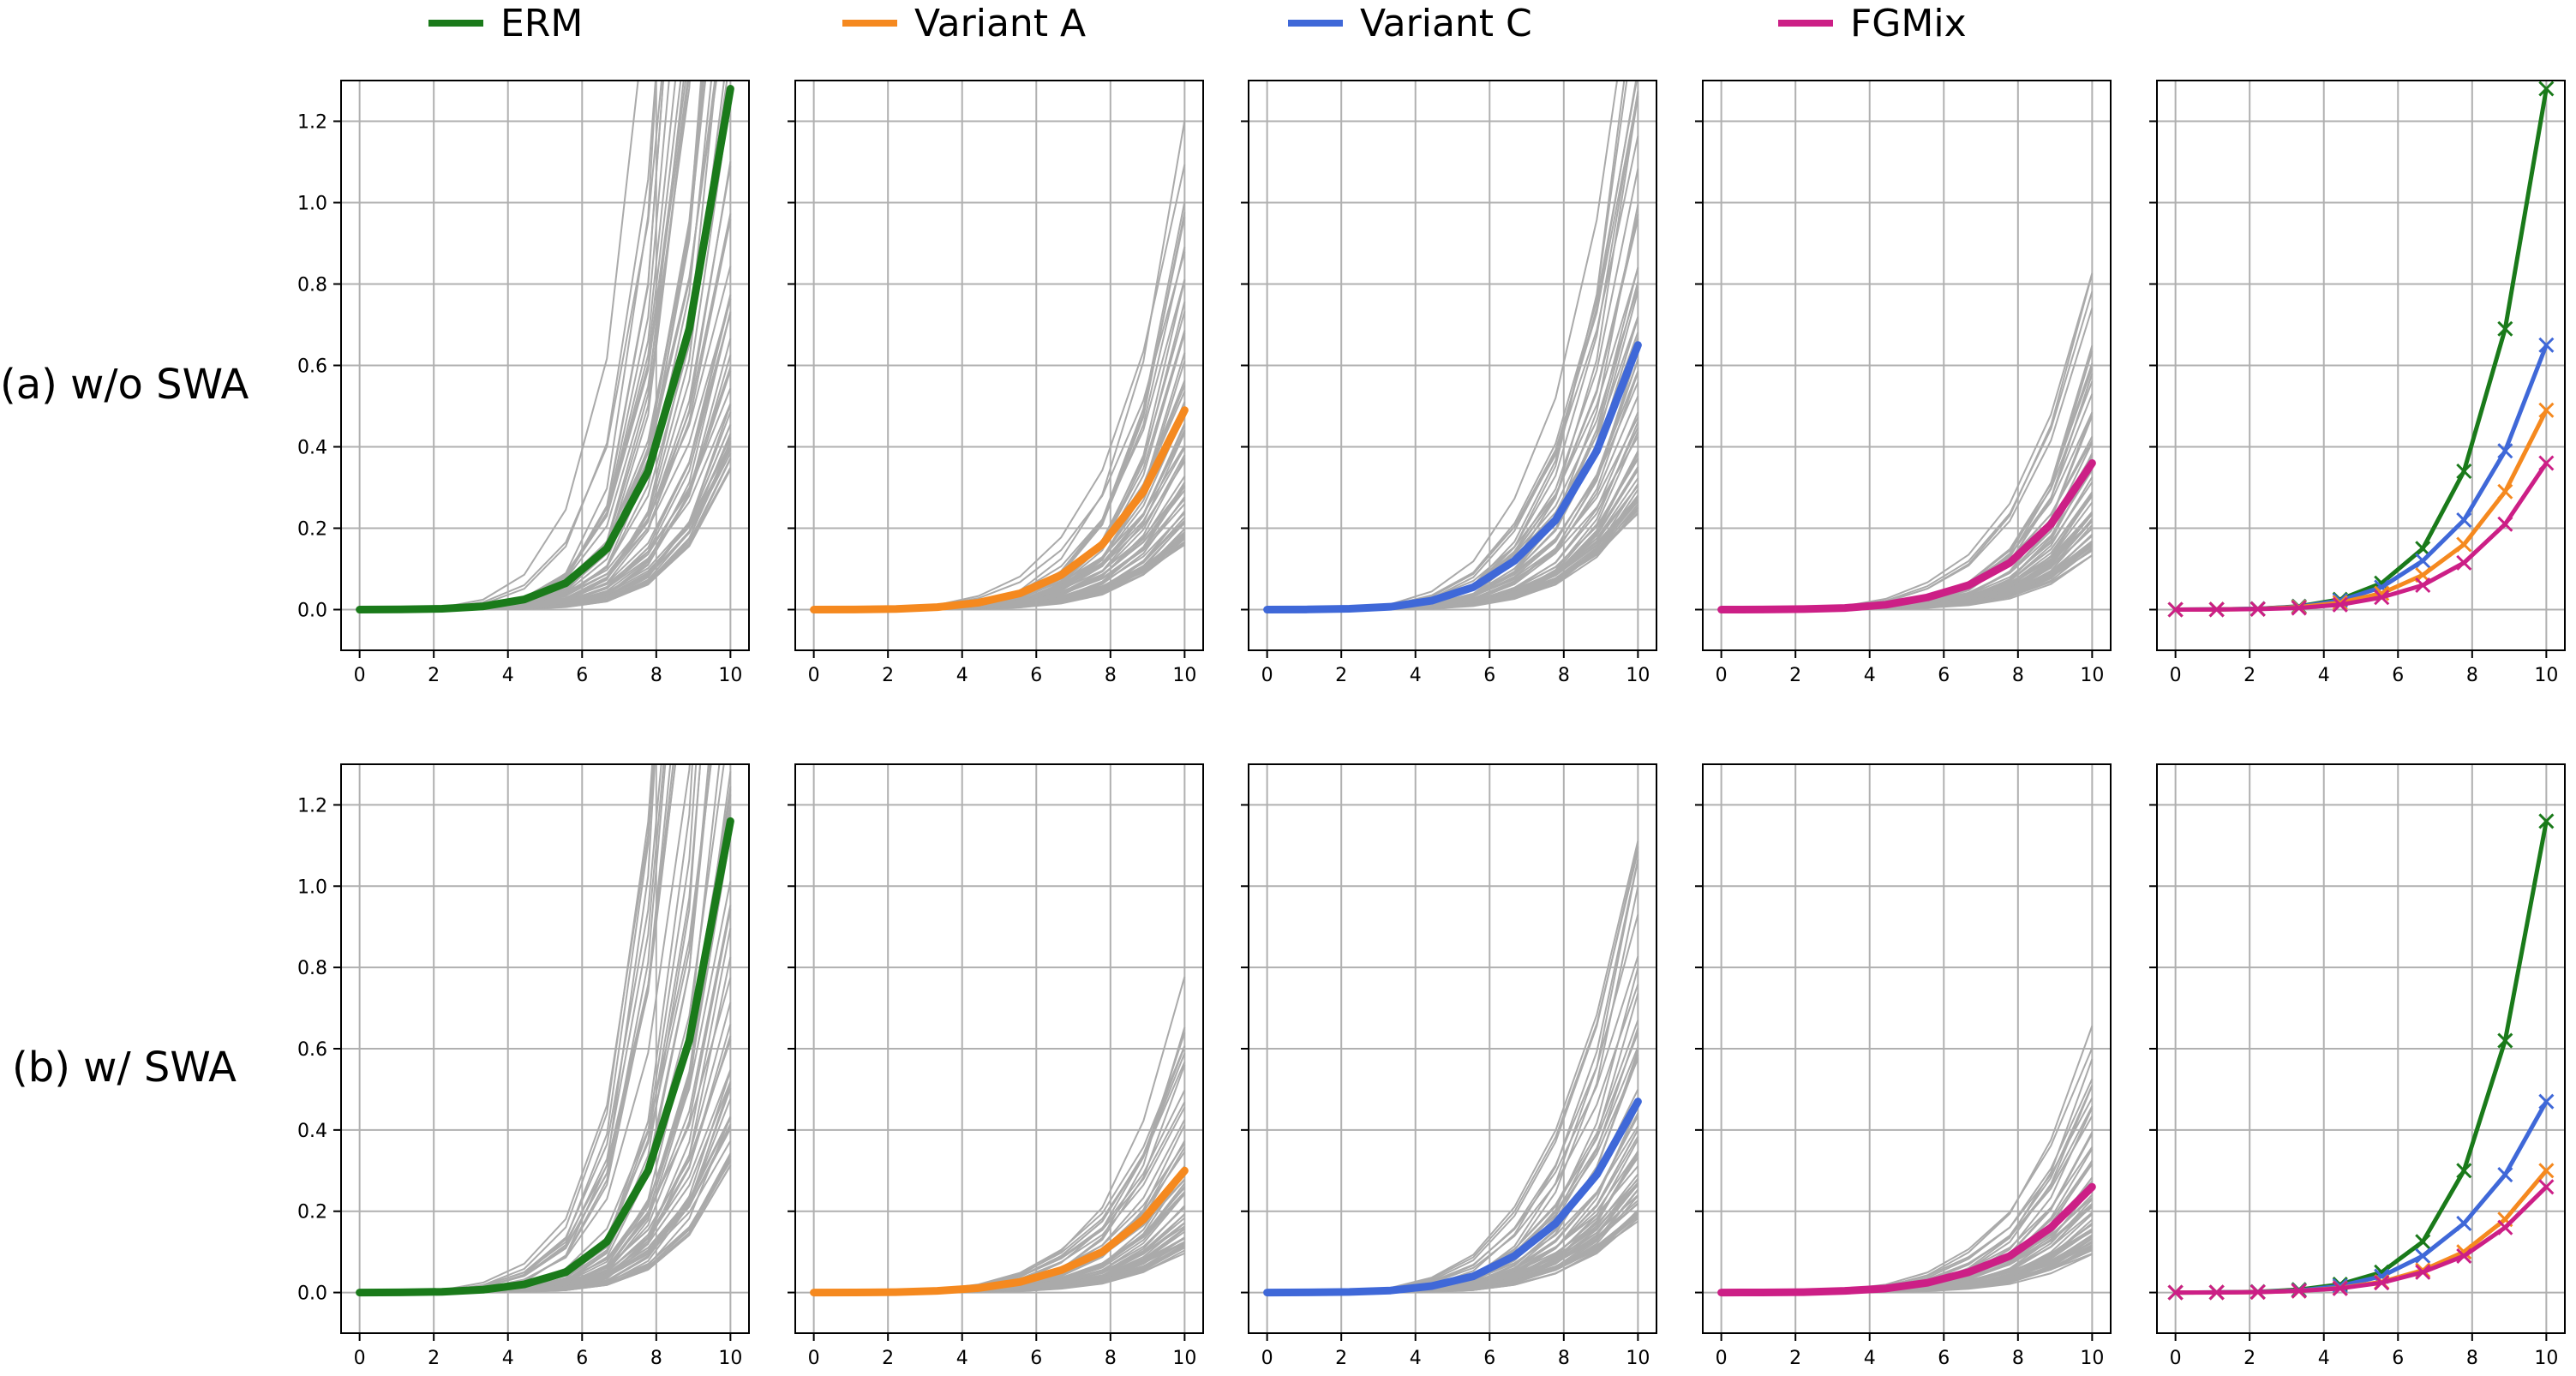 Image resolution: width=2576 pixels, height=1376 pixels. Describe the element at coordinates (312, 285) in the screenshot. I see `y-tick-label: 0.8` at that location.